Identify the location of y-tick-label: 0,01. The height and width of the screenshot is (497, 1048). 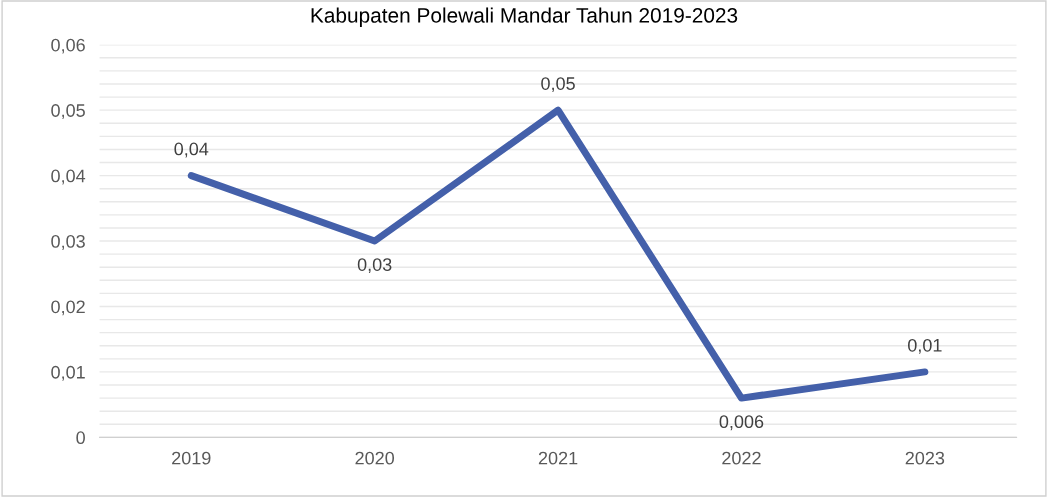
(68, 373).